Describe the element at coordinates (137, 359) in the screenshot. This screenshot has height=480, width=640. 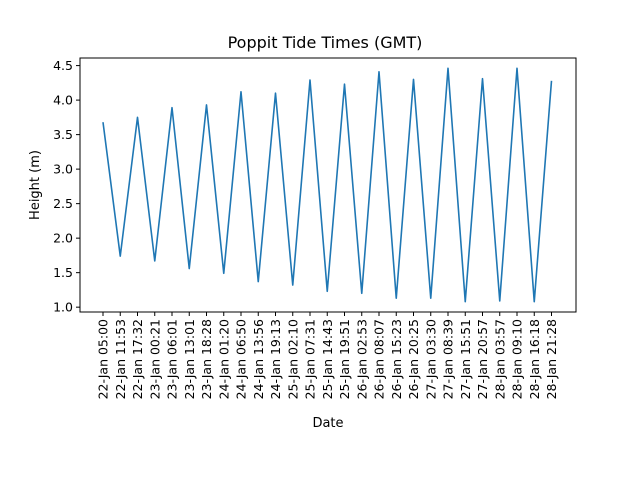
I see `x-tick-label: 22-Jan 17:32` at that location.